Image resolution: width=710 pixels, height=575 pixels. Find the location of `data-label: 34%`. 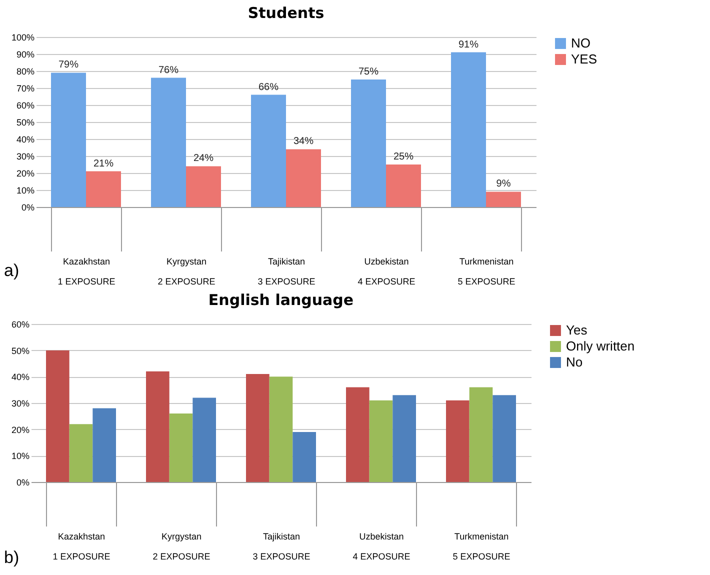

data-label: 34% is located at coordinates (303, 142).